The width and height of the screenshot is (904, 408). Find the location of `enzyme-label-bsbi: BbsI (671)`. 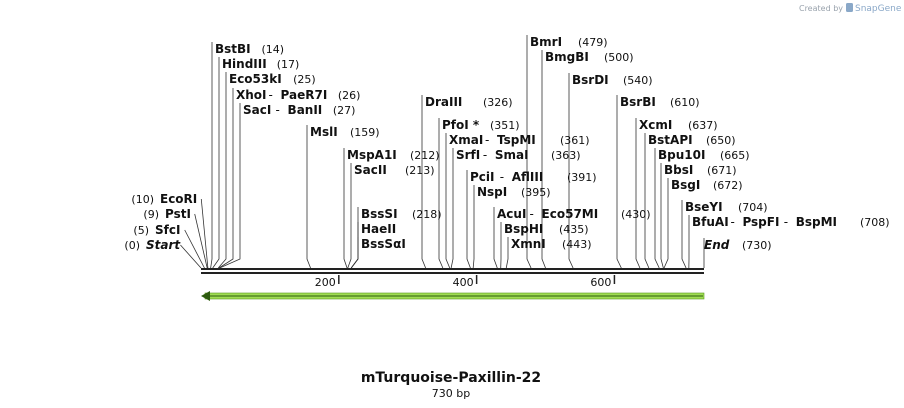

enzyme-label-bsbi: BbsI (671) is located at coordinates (700, 170).